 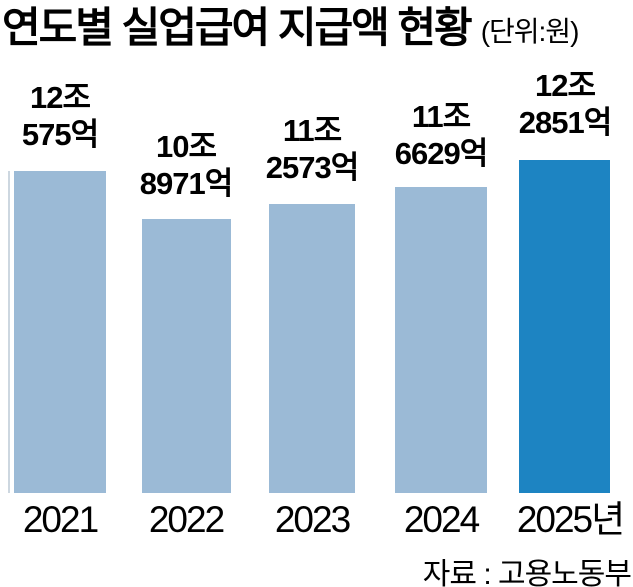 What do you see at coordinates (312, 167) in the screenshot?
I see `value-line-2: 2573억` at bounding box center [312, 167].